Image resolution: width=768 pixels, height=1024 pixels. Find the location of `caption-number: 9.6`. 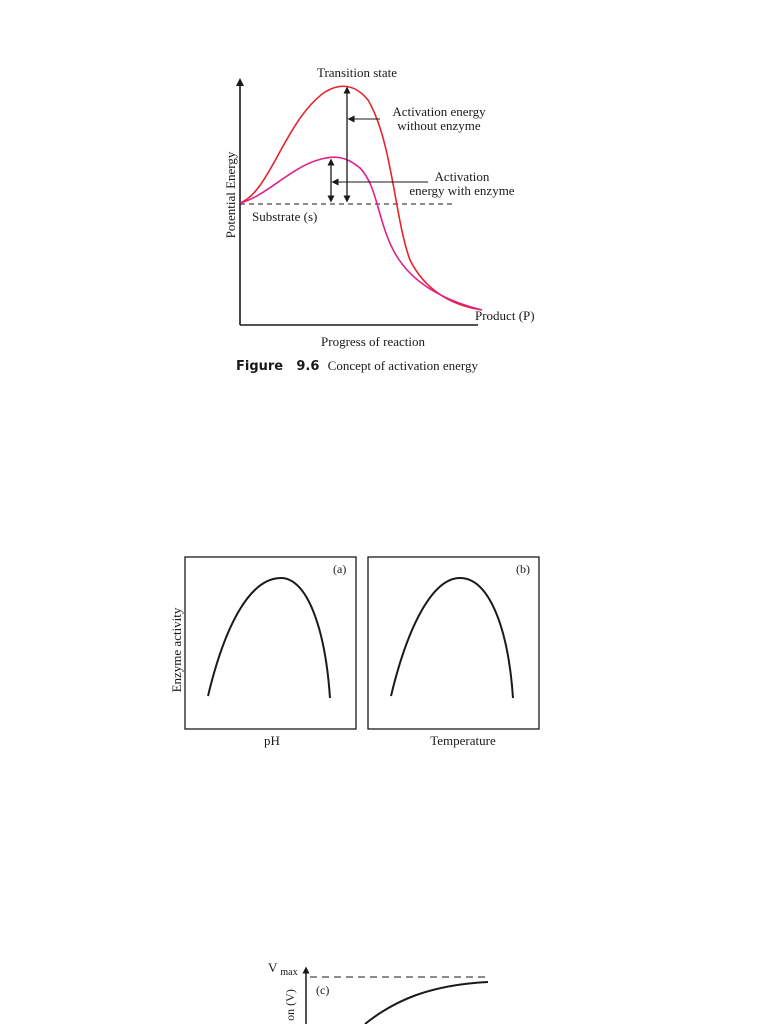

caption-number: 9.6 is located at coordinates (307, 366).